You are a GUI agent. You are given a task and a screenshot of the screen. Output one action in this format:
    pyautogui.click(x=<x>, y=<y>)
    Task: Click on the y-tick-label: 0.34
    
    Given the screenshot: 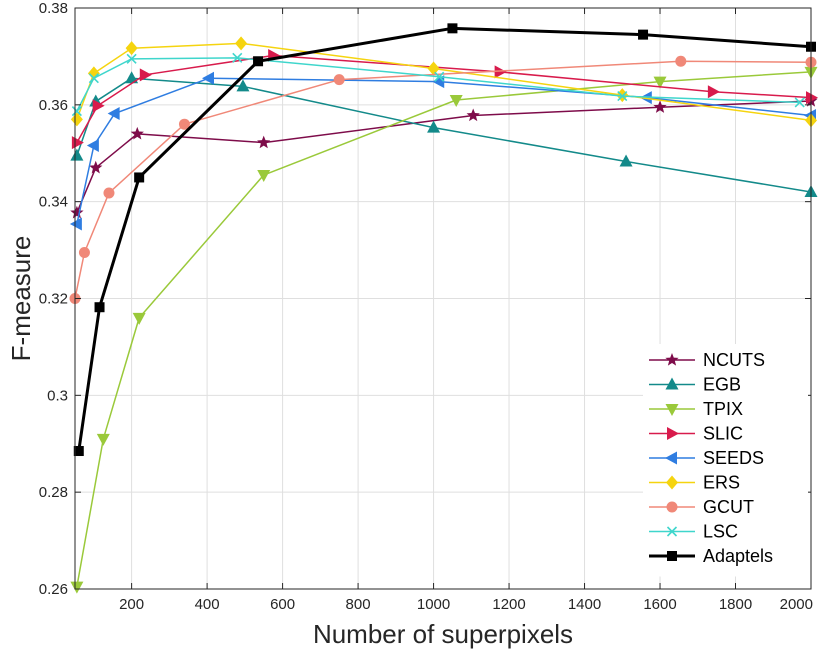 What is the action you would take?
    pyautogui.click(x=53, y=202)
    